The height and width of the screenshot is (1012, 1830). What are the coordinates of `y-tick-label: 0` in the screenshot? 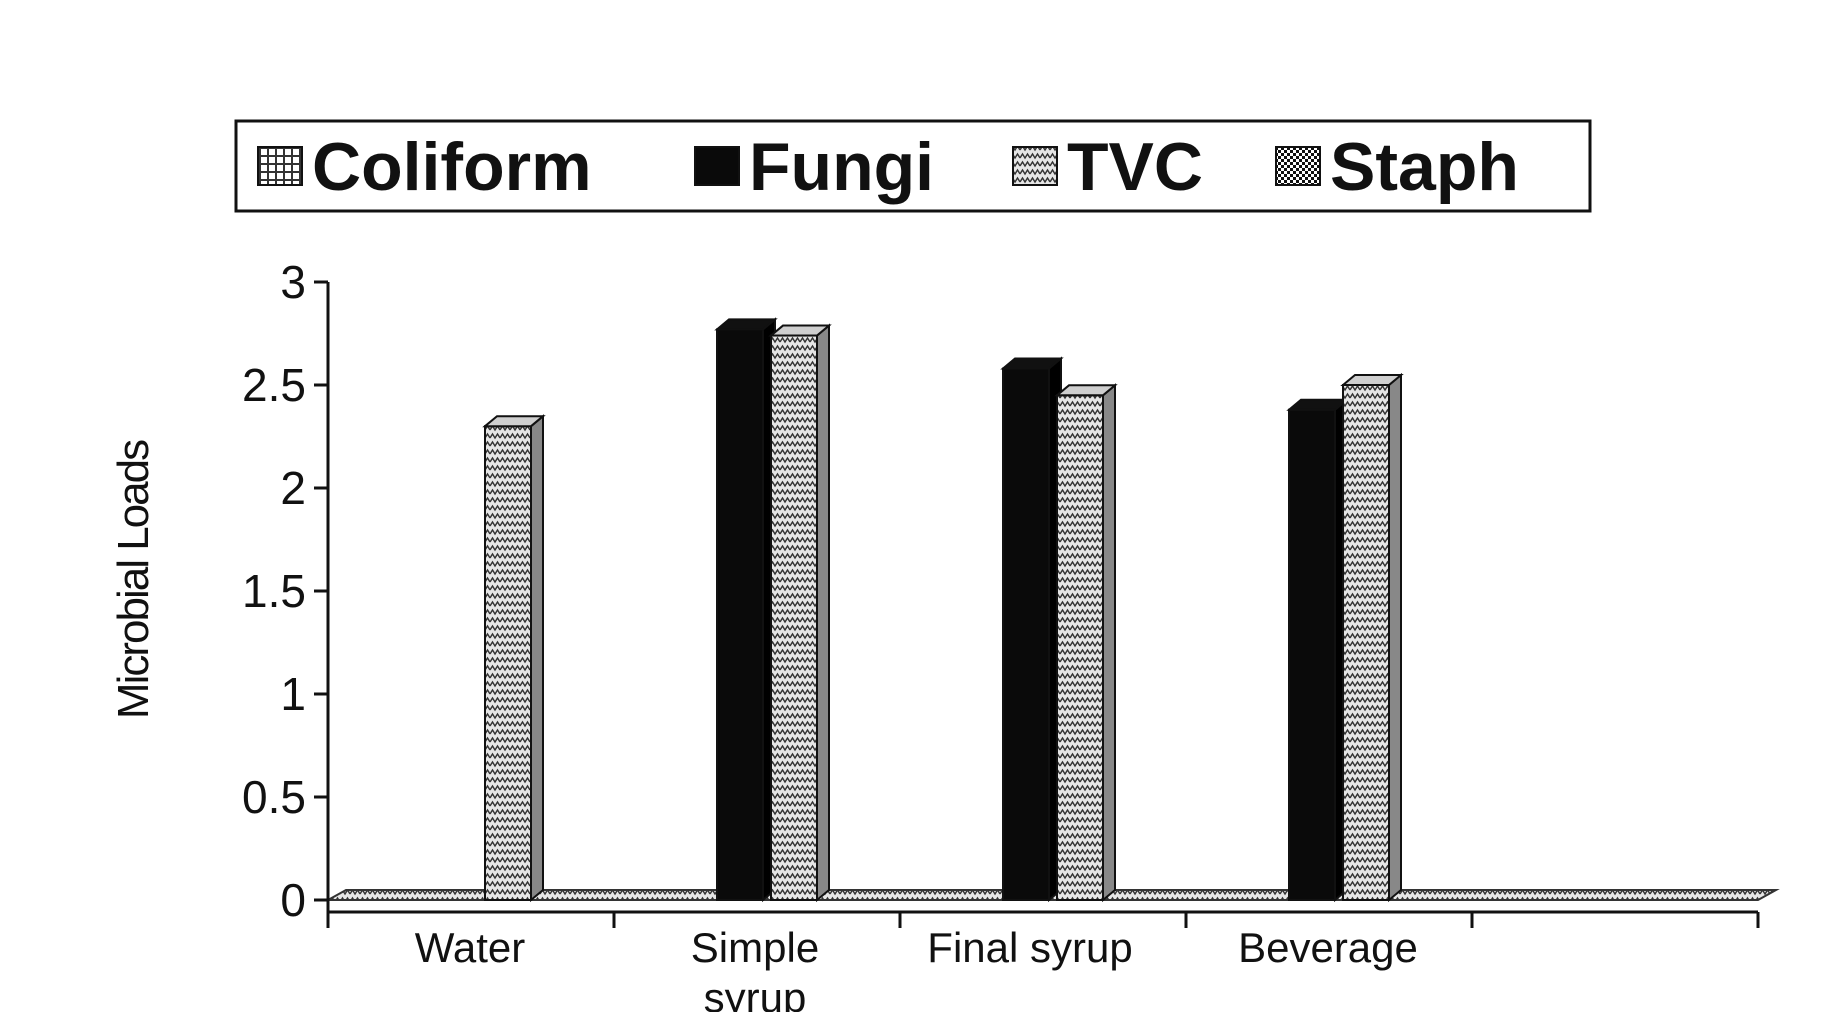 It's located at (293, 900).